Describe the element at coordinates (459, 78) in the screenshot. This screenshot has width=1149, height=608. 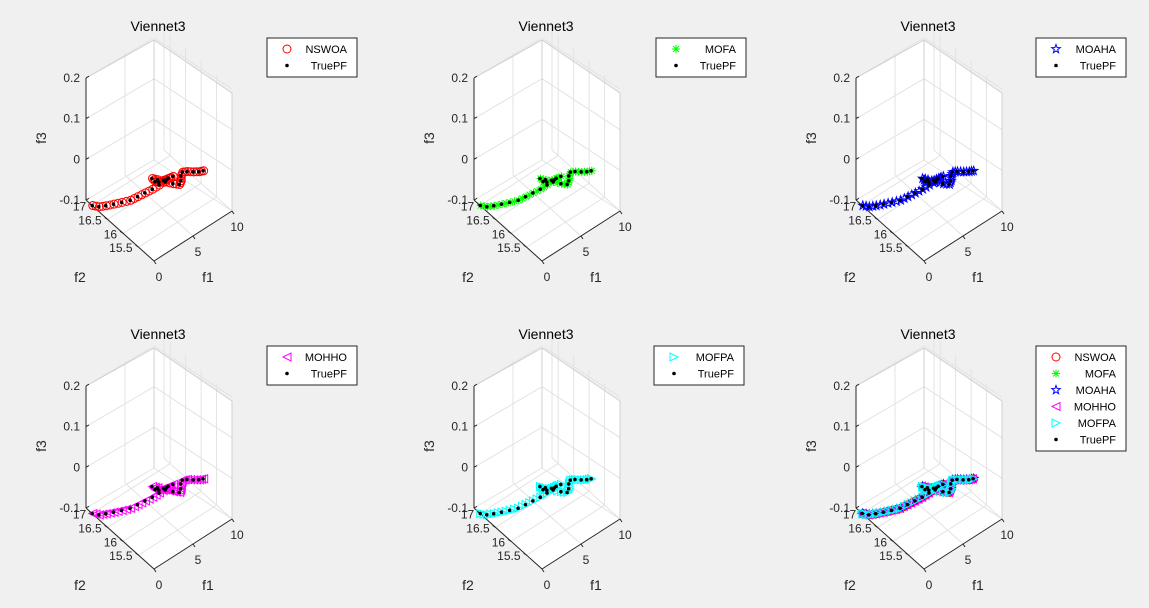
I see `z-tick-label: 0.2` at that location.